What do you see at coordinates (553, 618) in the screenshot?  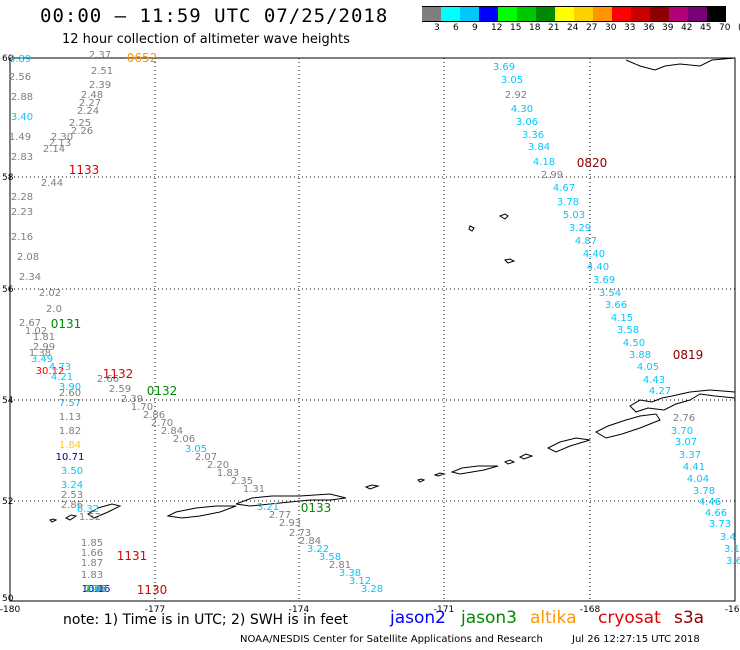 I see `legend-altika: altika` at bounding box center [553, 618].